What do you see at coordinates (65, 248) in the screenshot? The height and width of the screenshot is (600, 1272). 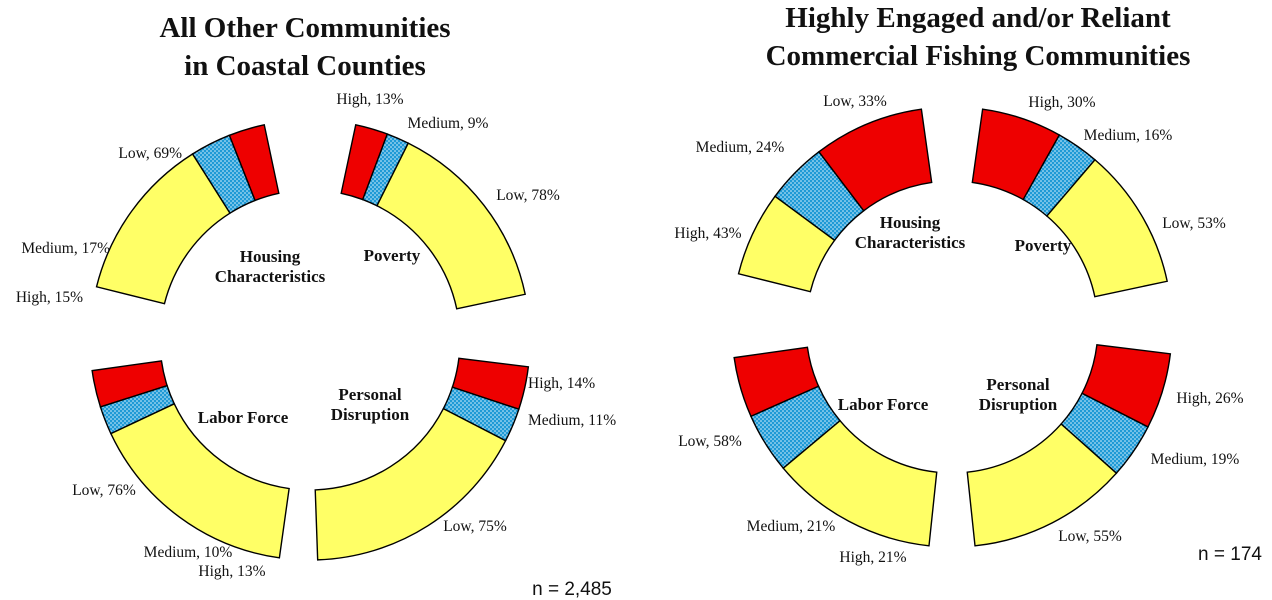 I see `label-housing-characteristics-medium: Medium, 17%` at bounding box center [65, 248].